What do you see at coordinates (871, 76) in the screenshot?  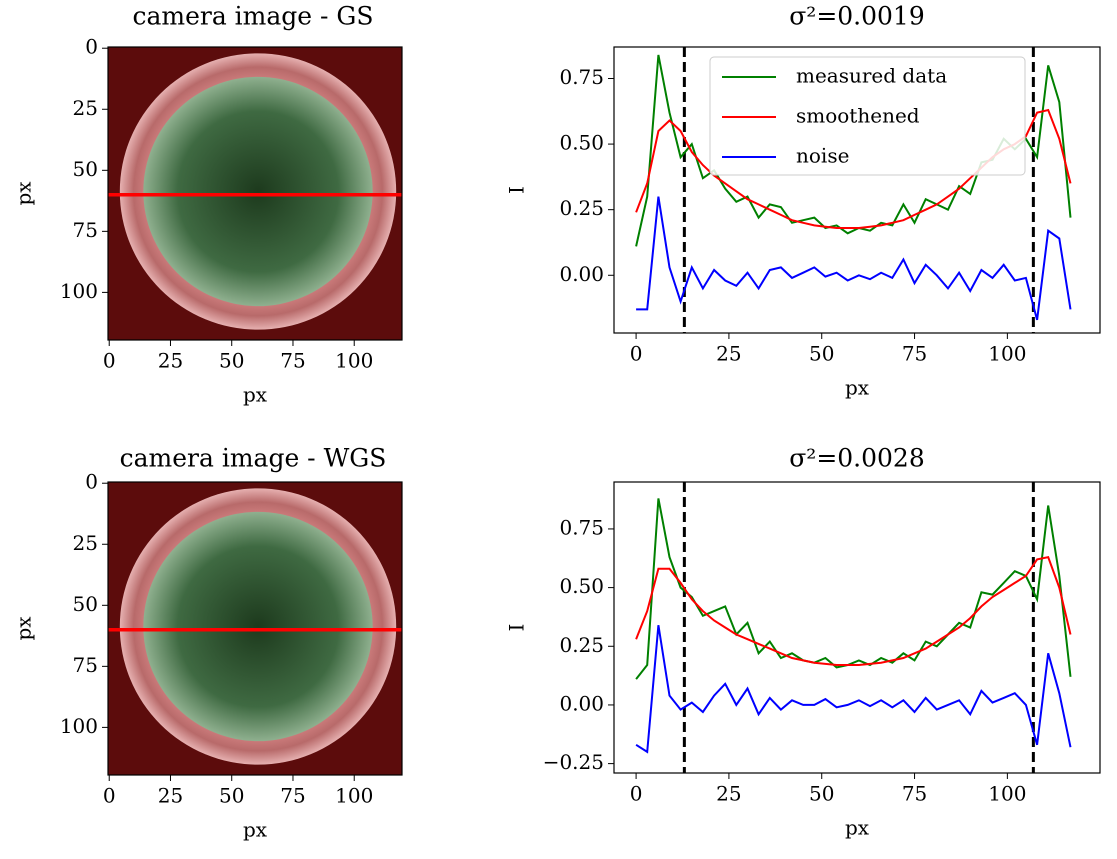 I see `legend-label: measured data` at bounding box center [871, 76].